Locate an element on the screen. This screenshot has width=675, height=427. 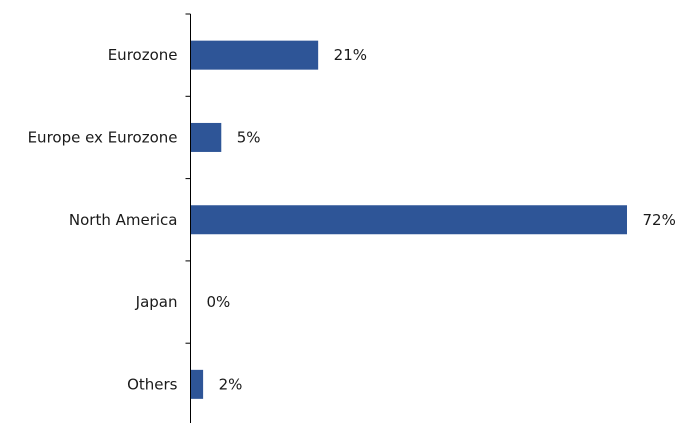
category-label: Europe ex Eurozone is located at coordinates (103, 137).